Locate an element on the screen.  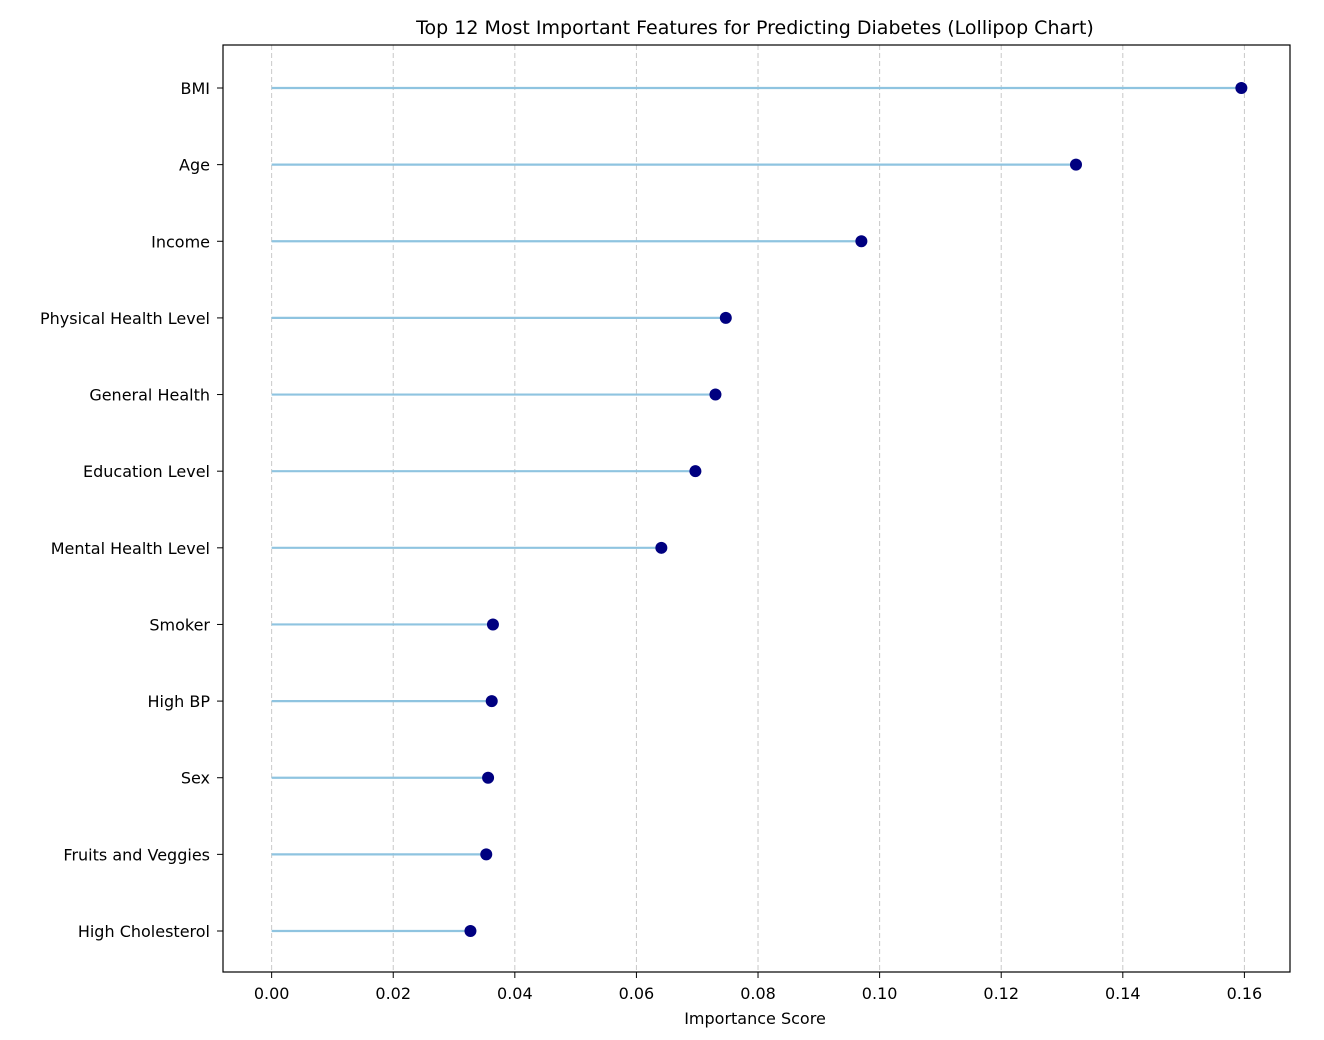
y-tick-label: Education Level is located at coordinates (146, 471).